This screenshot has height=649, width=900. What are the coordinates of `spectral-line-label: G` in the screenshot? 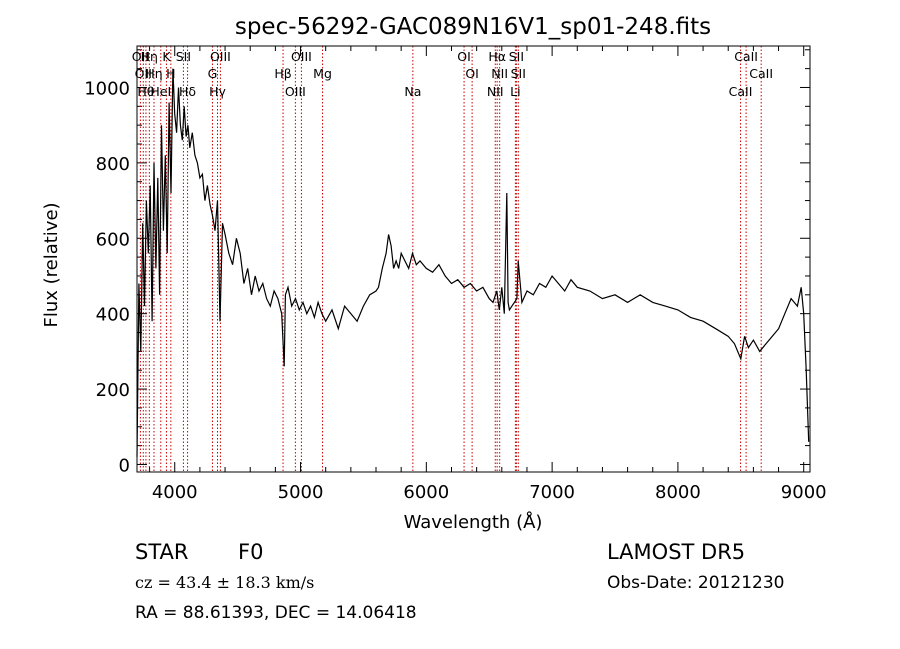 It's located at (213, 73).